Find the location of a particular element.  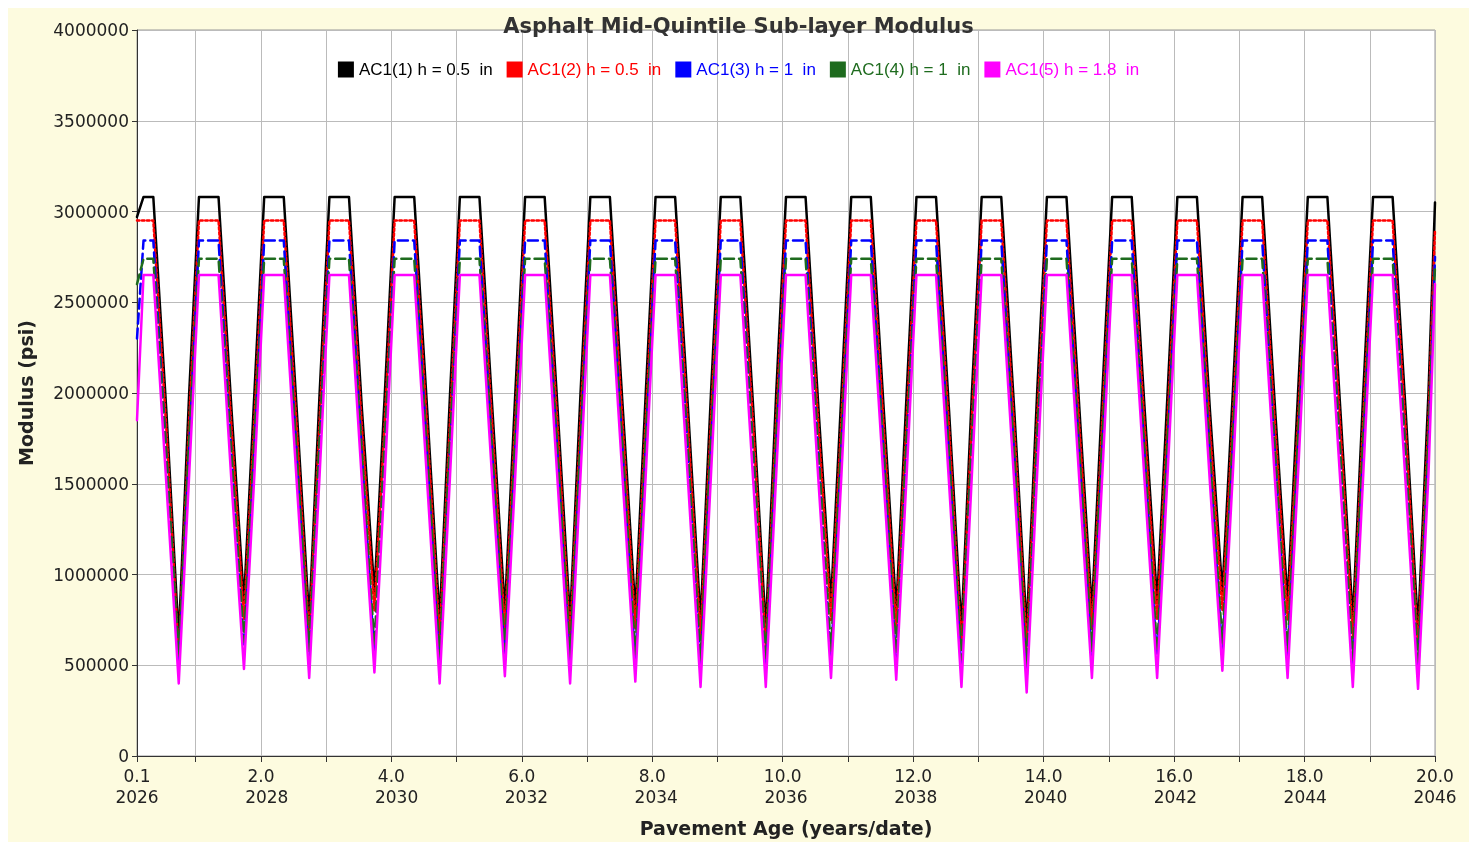

x2-tick-label: 2032 is located at coordinates (526, 796).